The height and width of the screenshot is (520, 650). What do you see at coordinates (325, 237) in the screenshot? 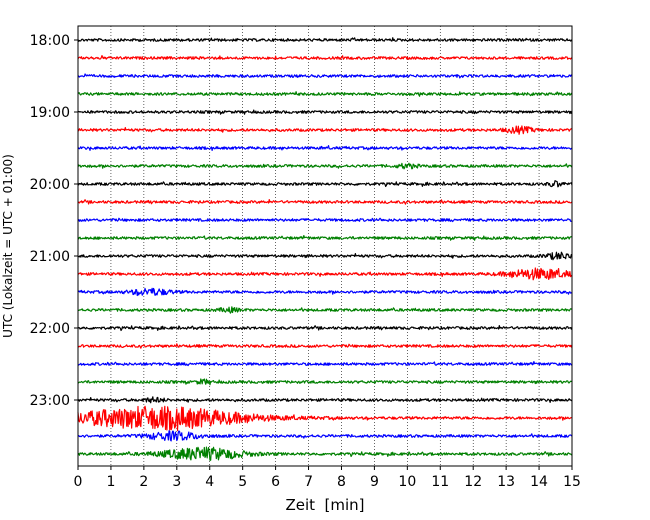
I see `trace-2045` at bounding box center [325, 237].